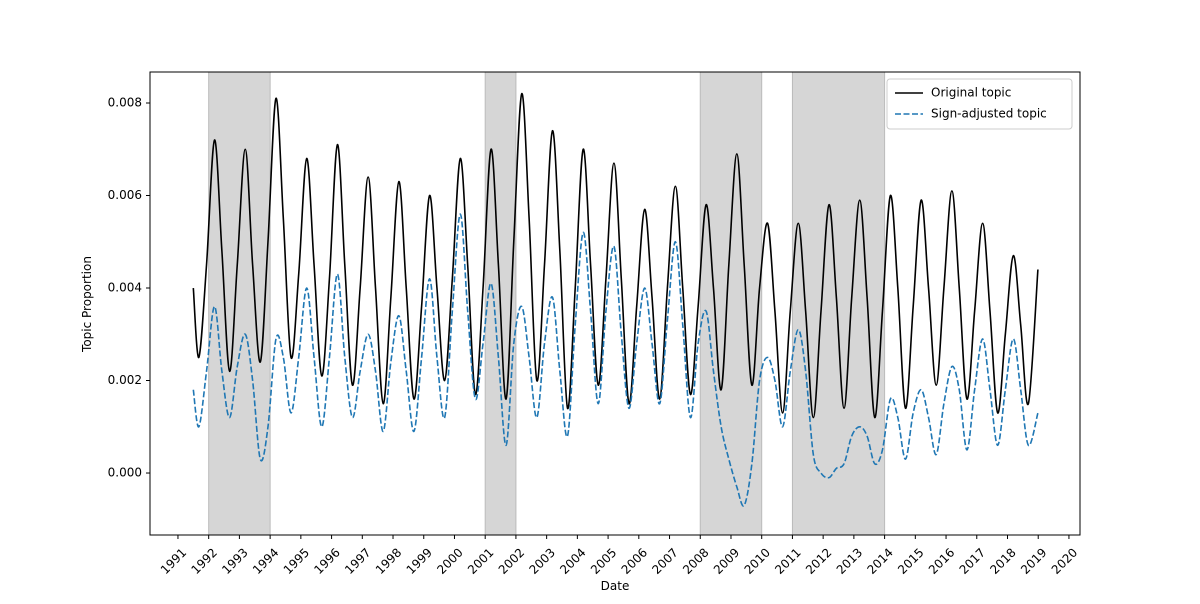 The width and height of the screenshot is (1200, 604). I want to click on x-tick-label: 2006, so click(634, 560).